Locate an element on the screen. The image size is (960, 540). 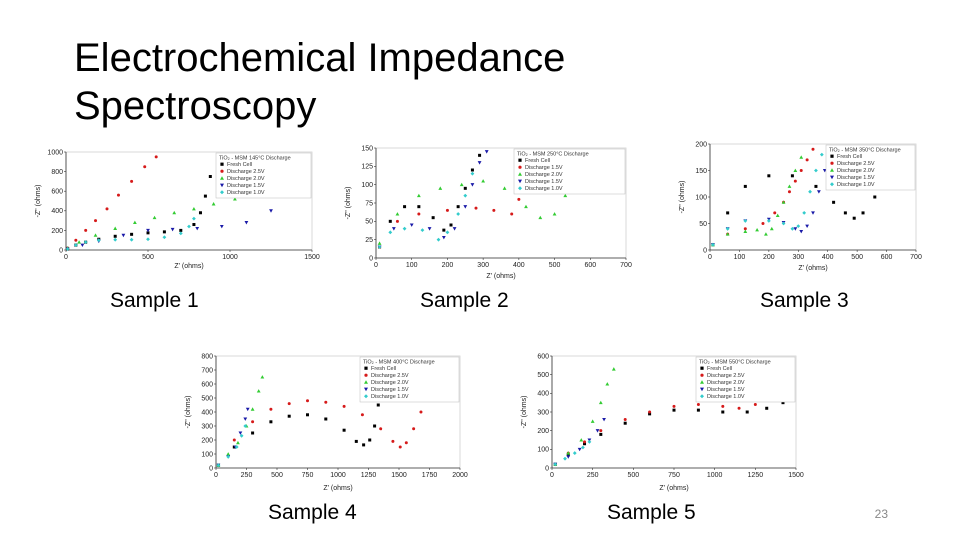
y-tick-label: 600 is located at coordinates (57, 192).